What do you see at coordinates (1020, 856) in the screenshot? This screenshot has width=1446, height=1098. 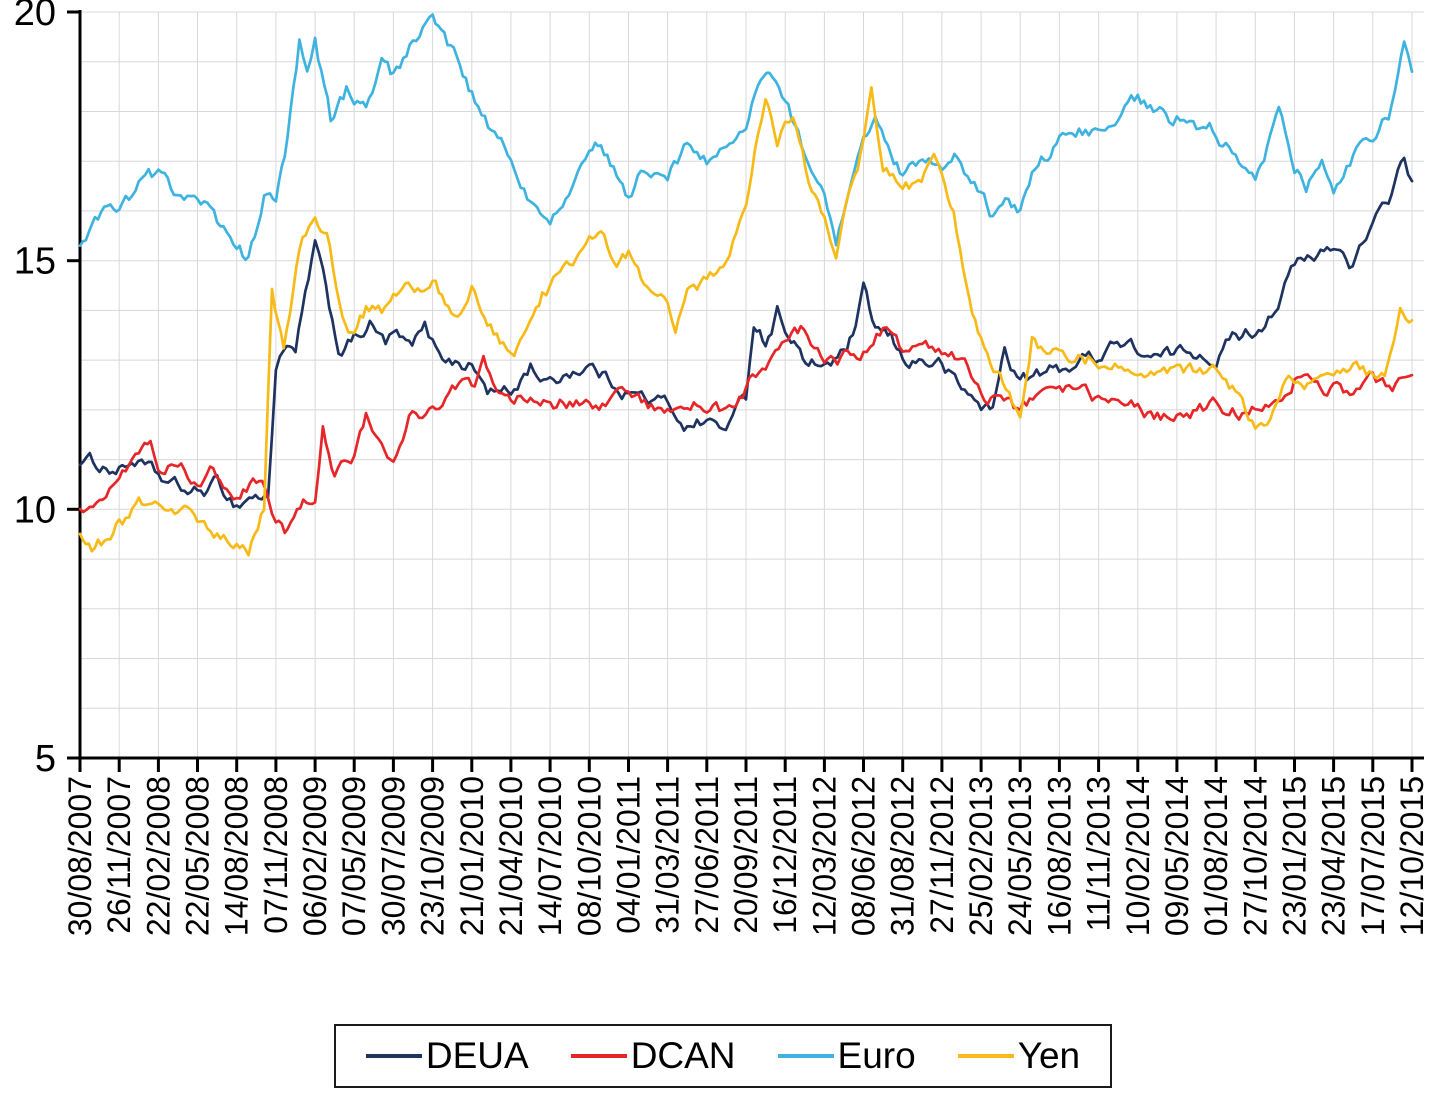 I see `x-axis-label: 24/05/2013` at bounding box center [1020, 856].